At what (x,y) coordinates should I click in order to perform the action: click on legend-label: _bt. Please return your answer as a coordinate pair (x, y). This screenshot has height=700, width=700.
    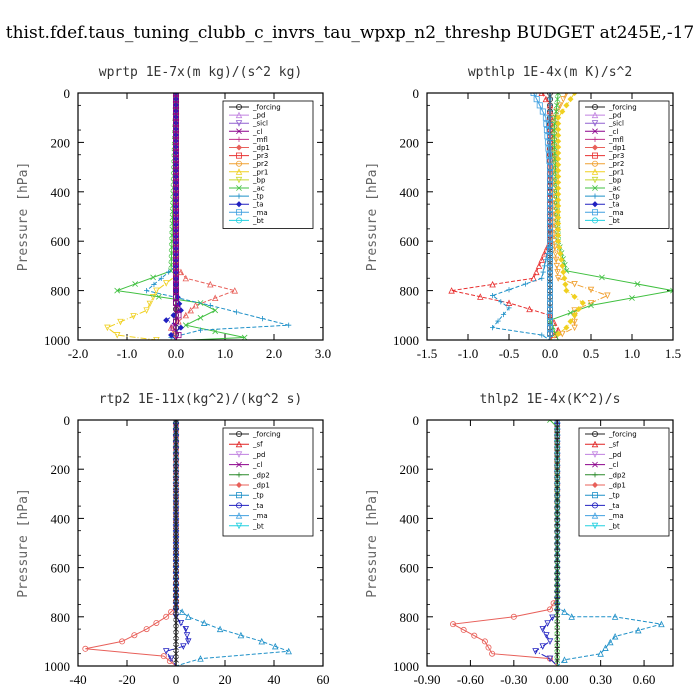
    Looking at the image, I should click on (614, 526).